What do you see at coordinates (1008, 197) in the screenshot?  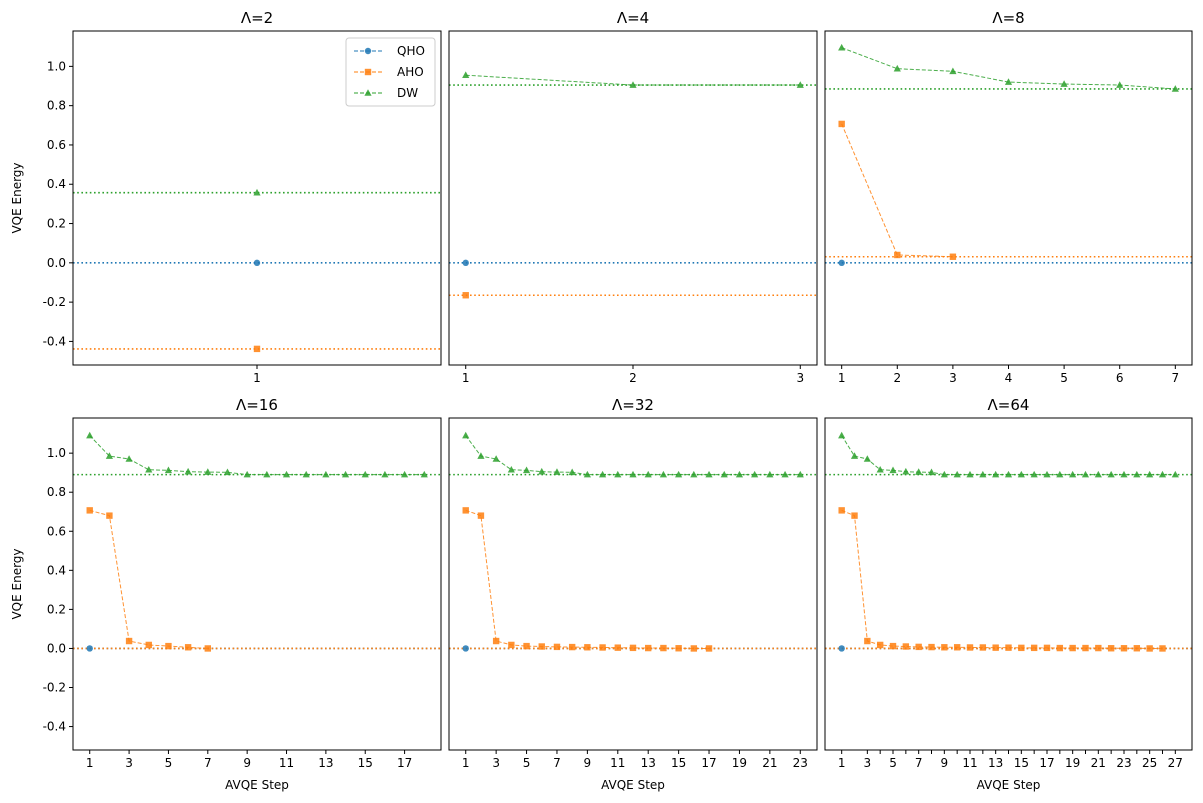 I see `subplot-3: Λ=8 1 2 3 4 5 6 7` at bounding box center [1008, 197].